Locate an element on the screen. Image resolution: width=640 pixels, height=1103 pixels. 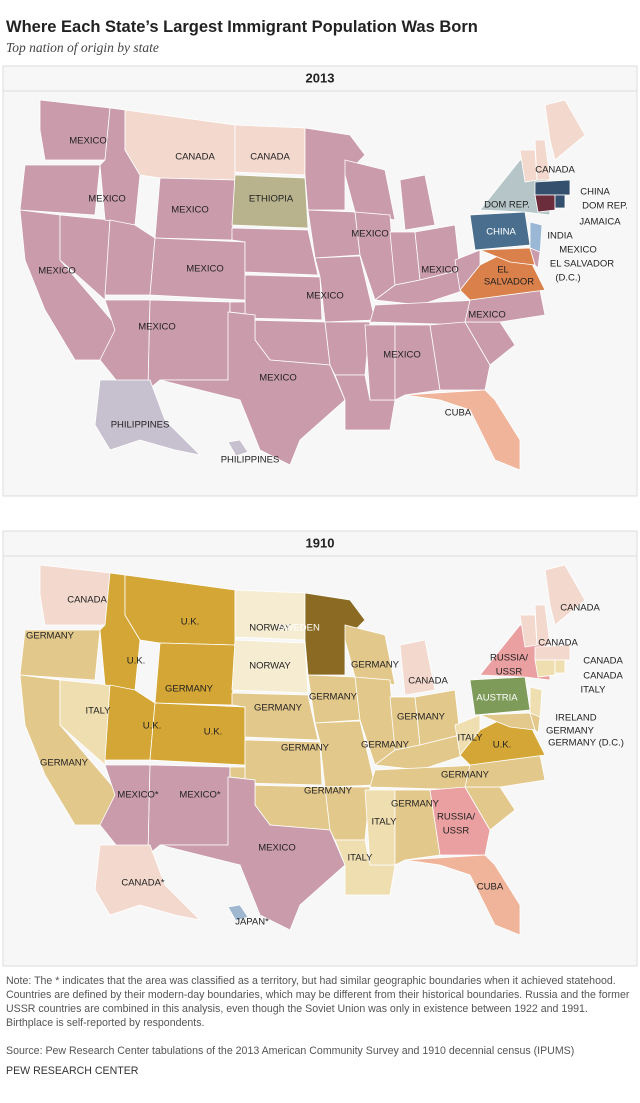
map-label: SALVADOR is located at coordinates (509, 282).